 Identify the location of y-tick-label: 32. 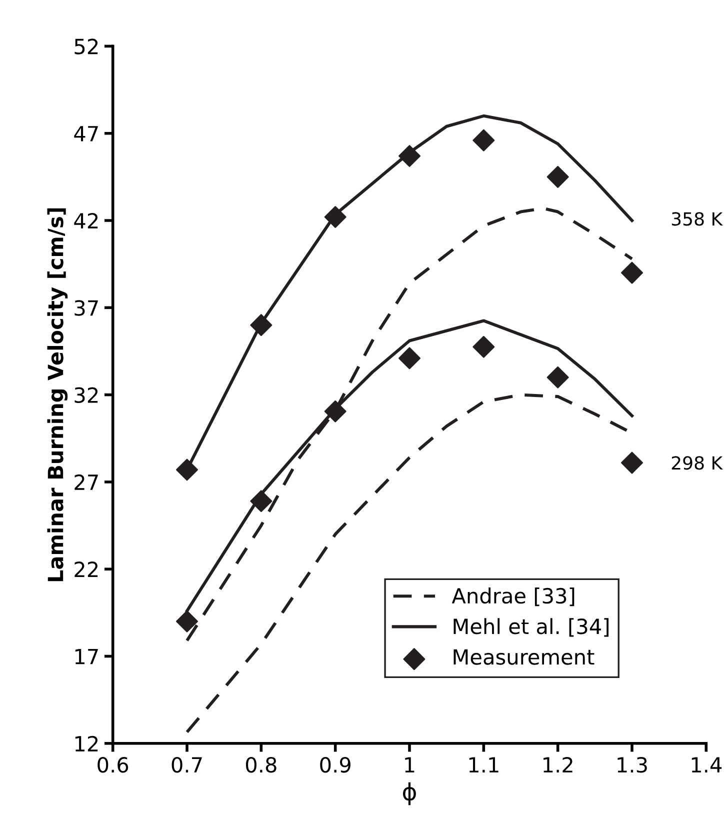
(86, 395).